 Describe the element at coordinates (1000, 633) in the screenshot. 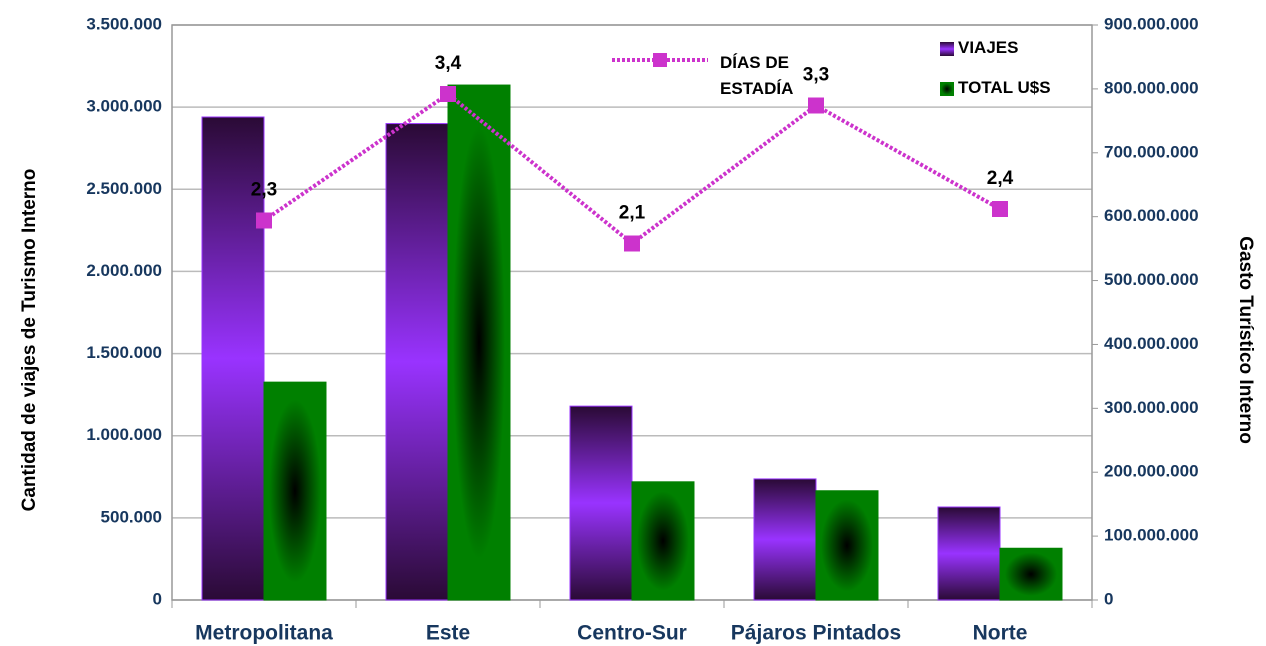

I see `x-tick-label: Norte` at that location.